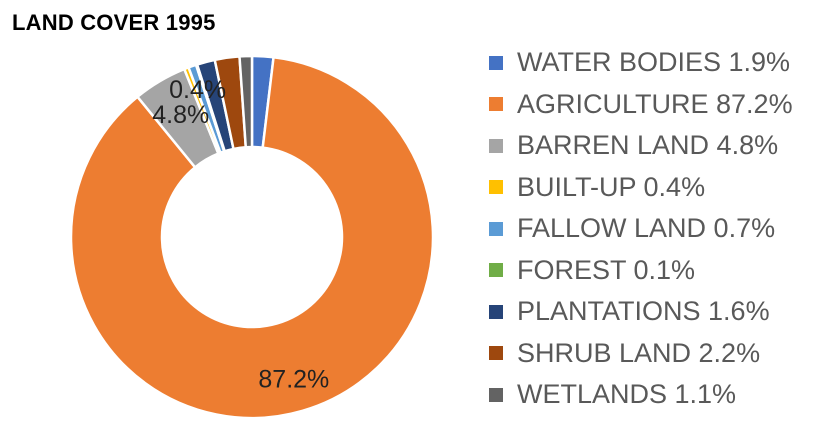 This screenshot has height=435, width=819. What do you see at coordinates (606, 269) in the screenshot?
I see `legend-label: FOREST 0.1%` at bounding box center [606, 269].